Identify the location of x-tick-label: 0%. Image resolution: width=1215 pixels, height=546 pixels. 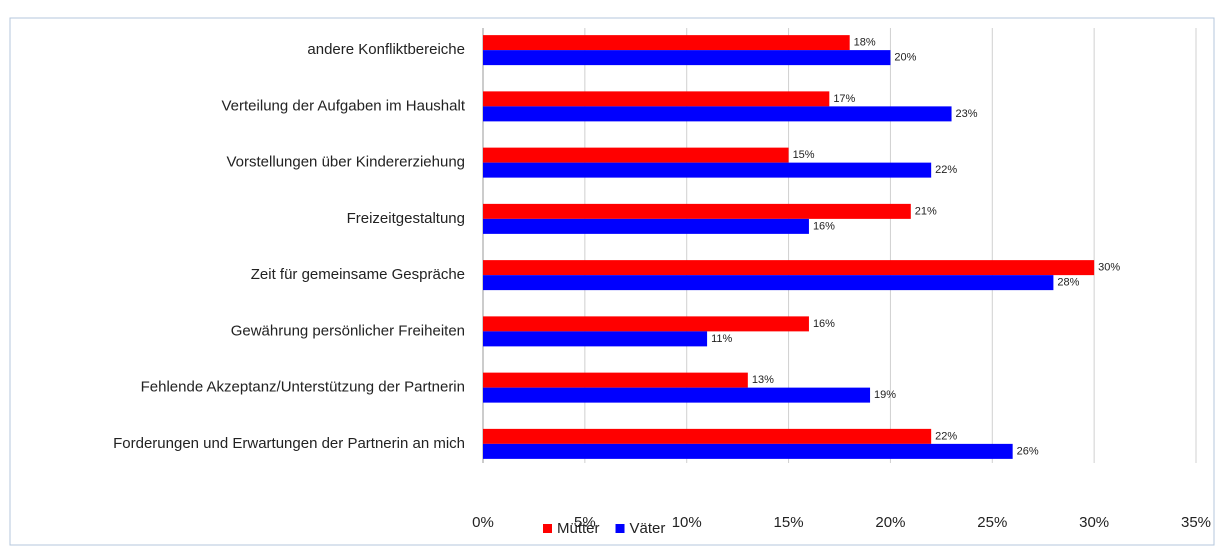
(483, 522).